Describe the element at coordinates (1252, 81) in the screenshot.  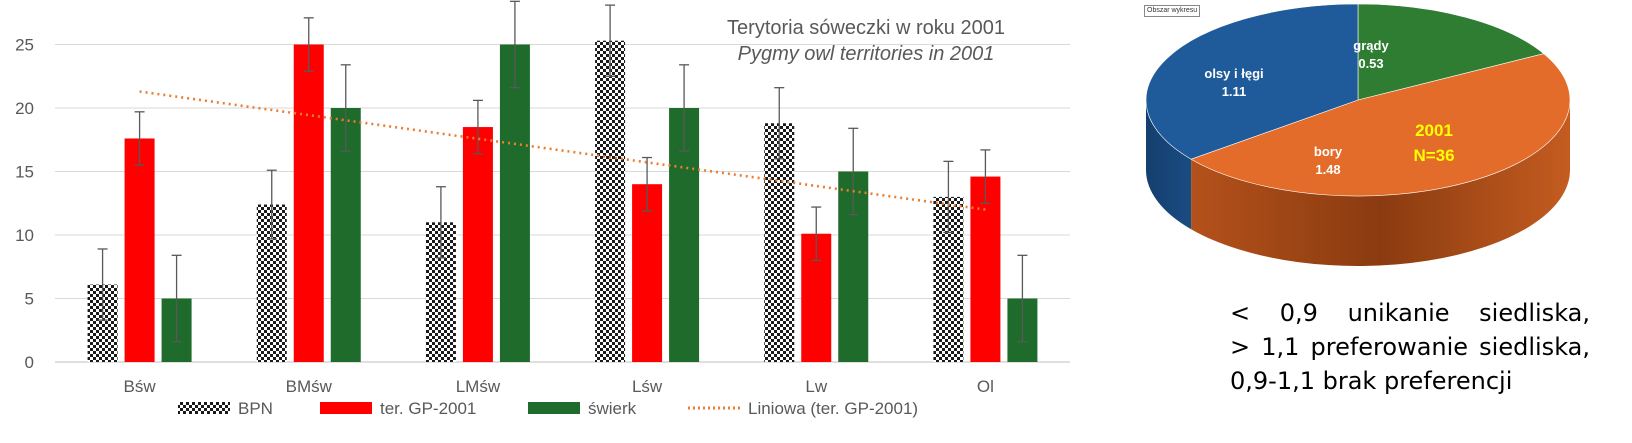
I see `pie-slice-olsy` at that location.